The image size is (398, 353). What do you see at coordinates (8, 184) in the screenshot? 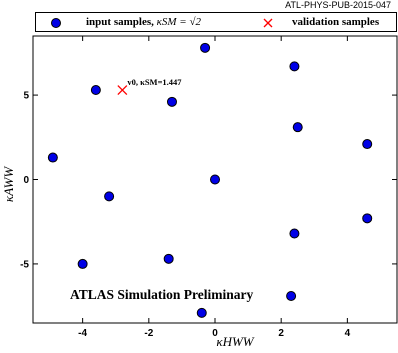
I see `y-axis-label: κAWW` at bounding box center [8, 184].